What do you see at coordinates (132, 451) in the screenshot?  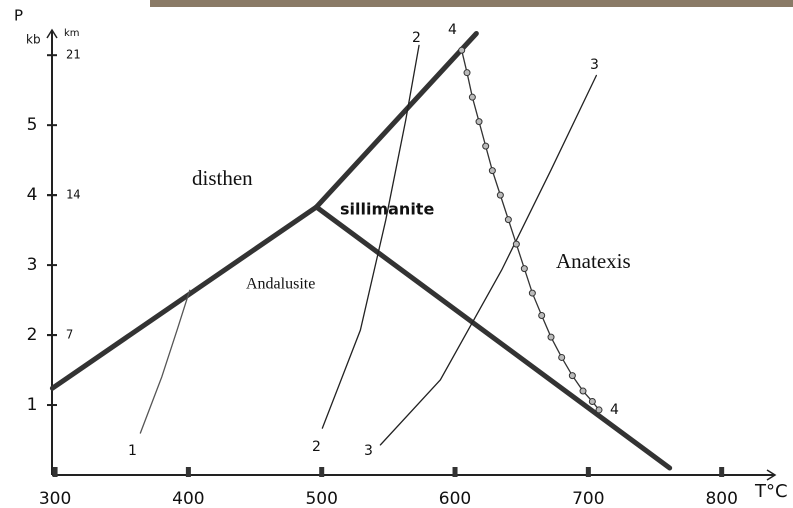 I see `curve-label: 1` at bounding box center [132, 451].